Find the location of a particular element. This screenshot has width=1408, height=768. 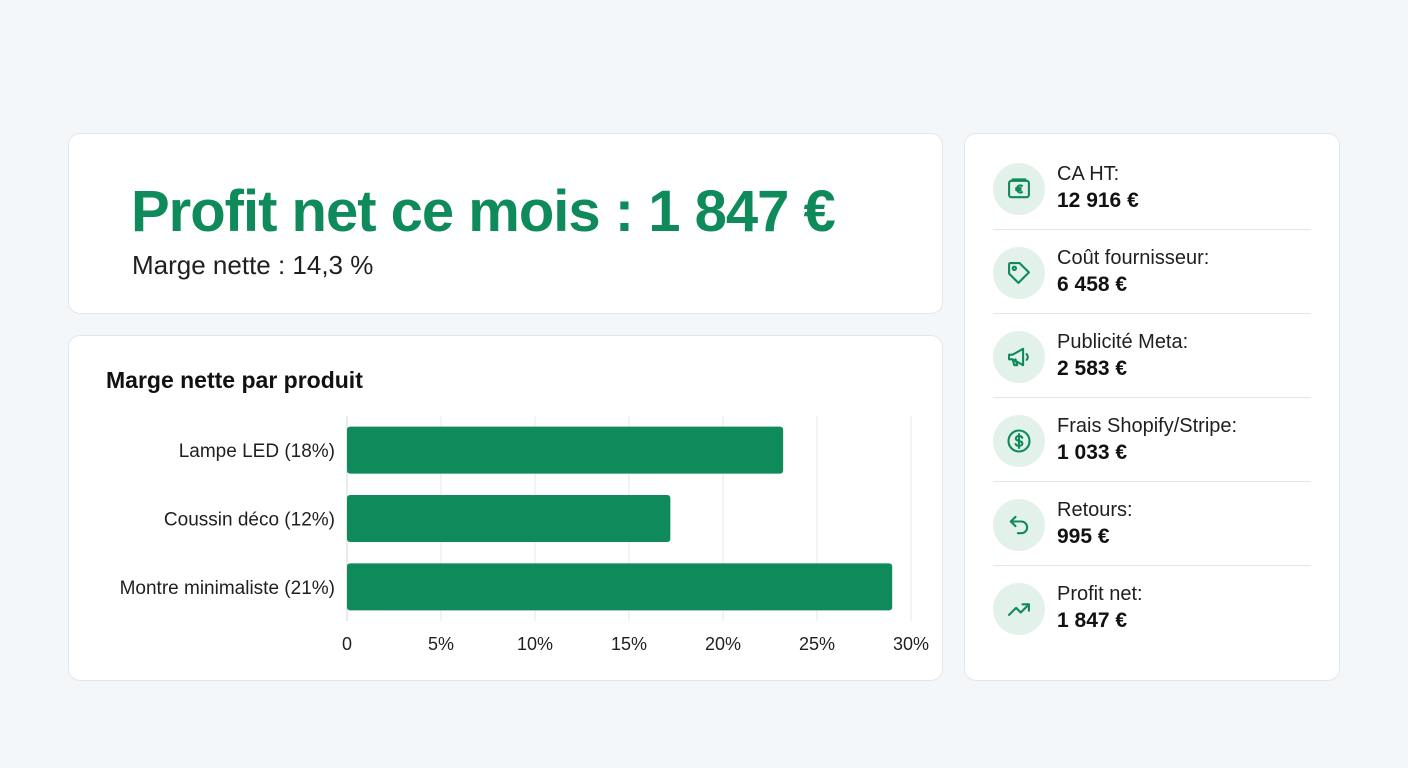

price-tag-icon is located at coordinates (1019, 273).